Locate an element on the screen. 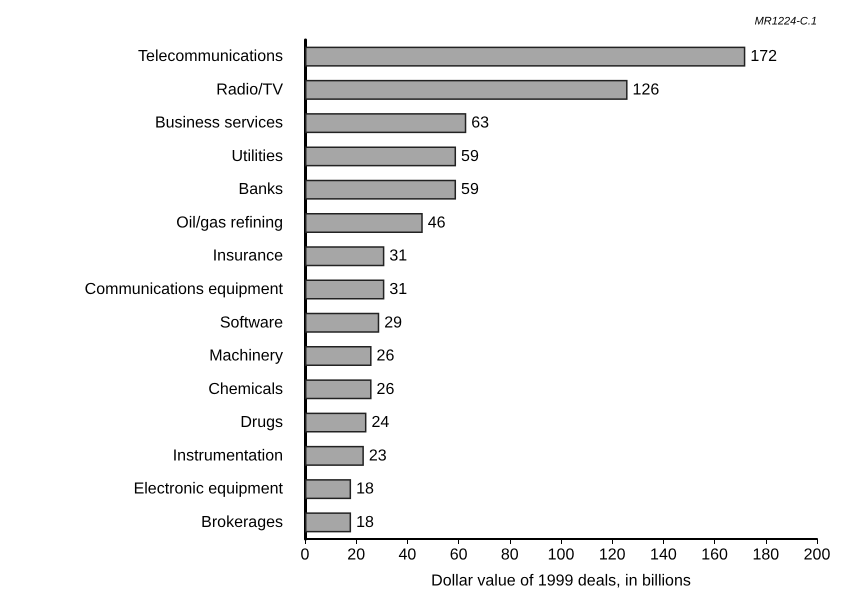  y-tick-label: Software is located at coordinates (252, 323).